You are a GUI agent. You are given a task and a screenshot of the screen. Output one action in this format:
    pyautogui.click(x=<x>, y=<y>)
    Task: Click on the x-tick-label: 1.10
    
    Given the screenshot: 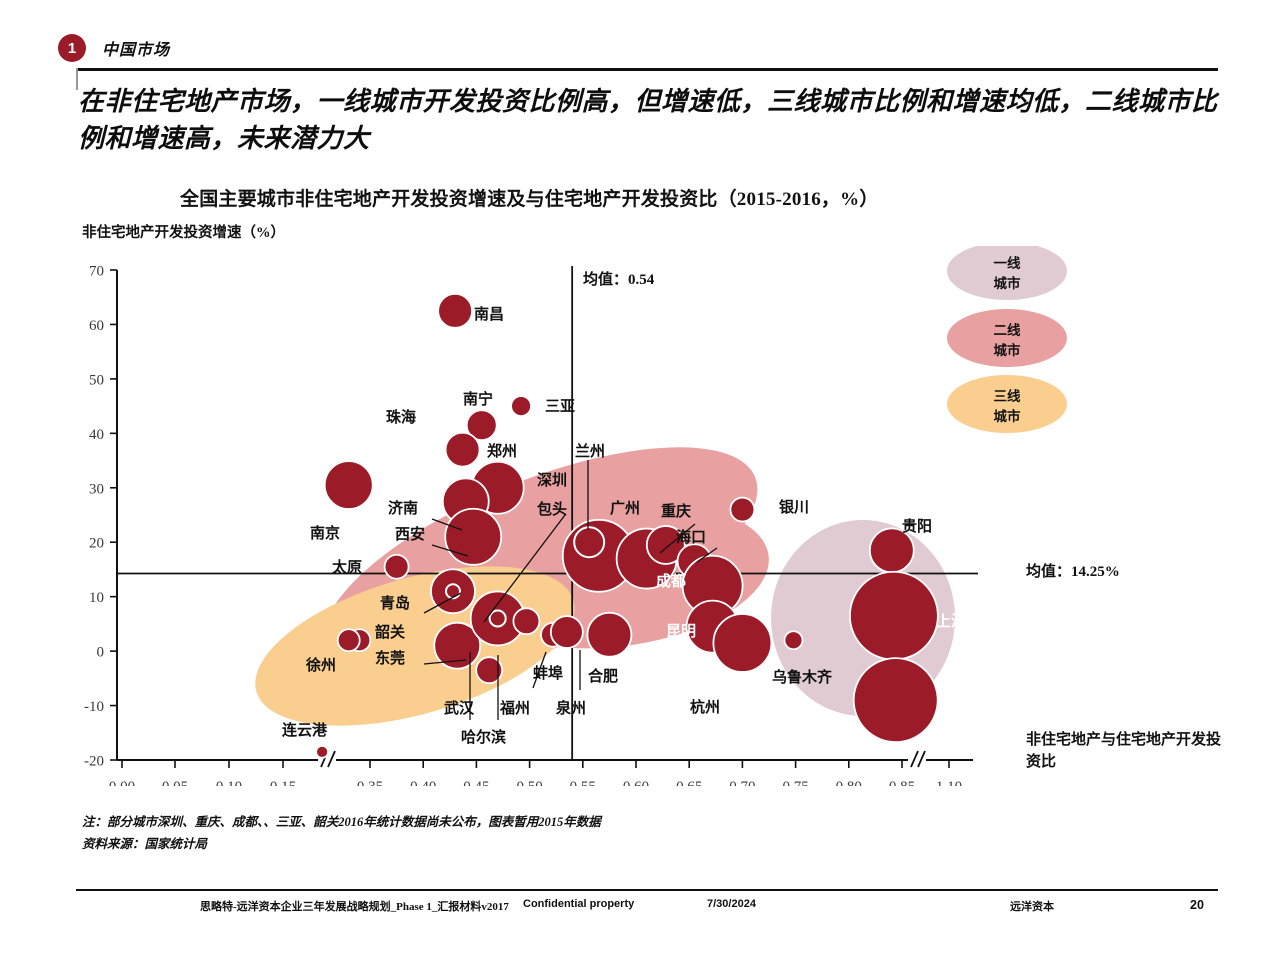 What is the action you would take?
    pyautogui.click(x=949, y=782)
    